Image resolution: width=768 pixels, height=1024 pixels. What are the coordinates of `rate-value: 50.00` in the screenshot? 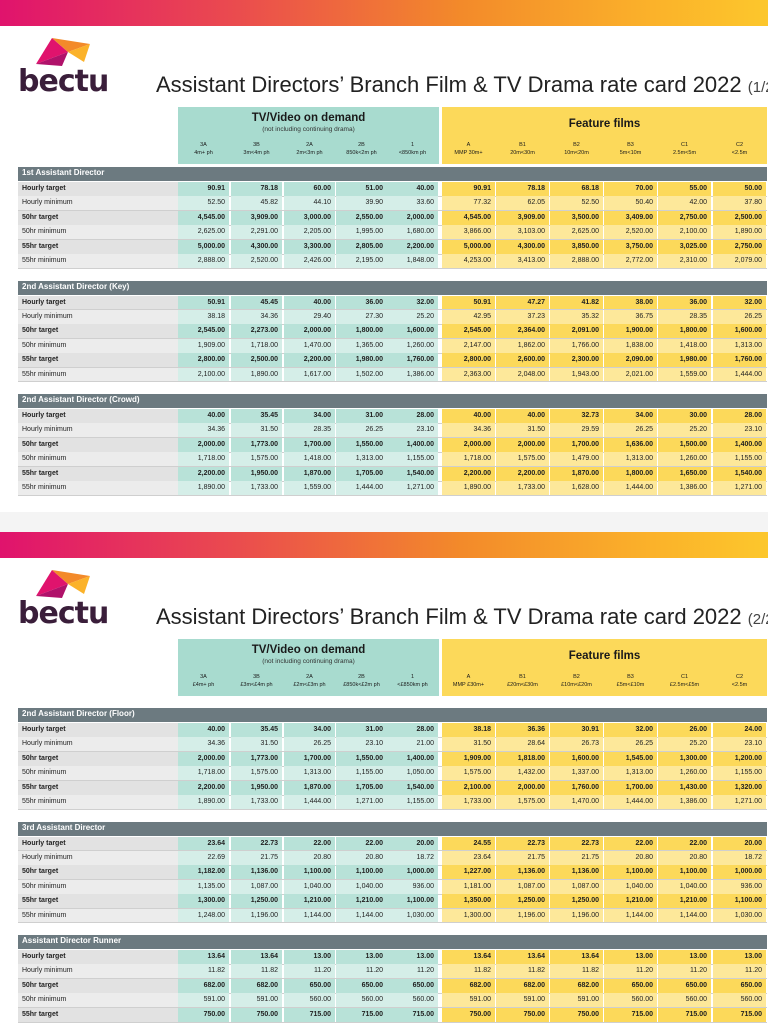 It's located at (753, 188).